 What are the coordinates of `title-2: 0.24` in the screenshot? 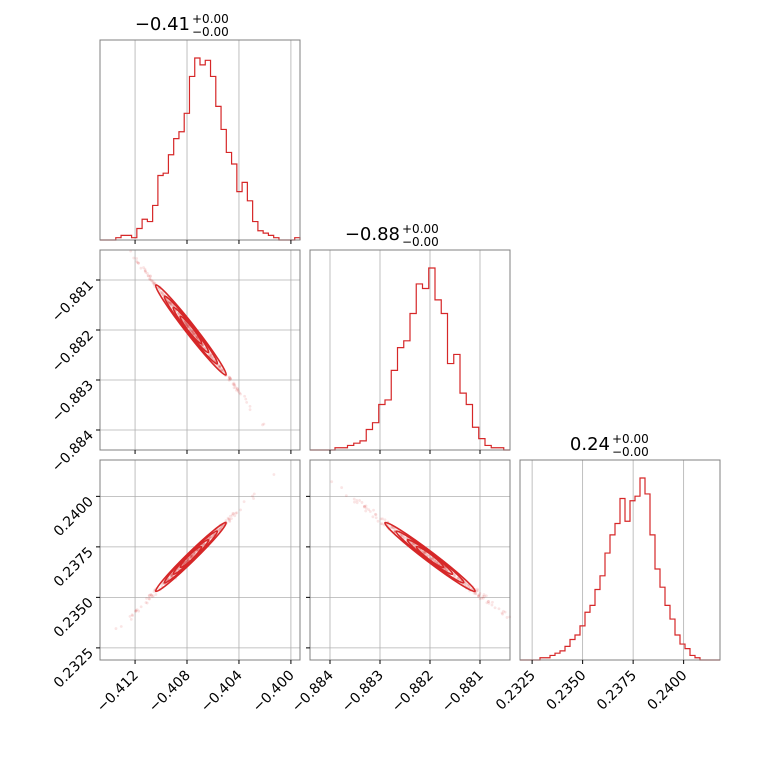 It's located at (590, 444).